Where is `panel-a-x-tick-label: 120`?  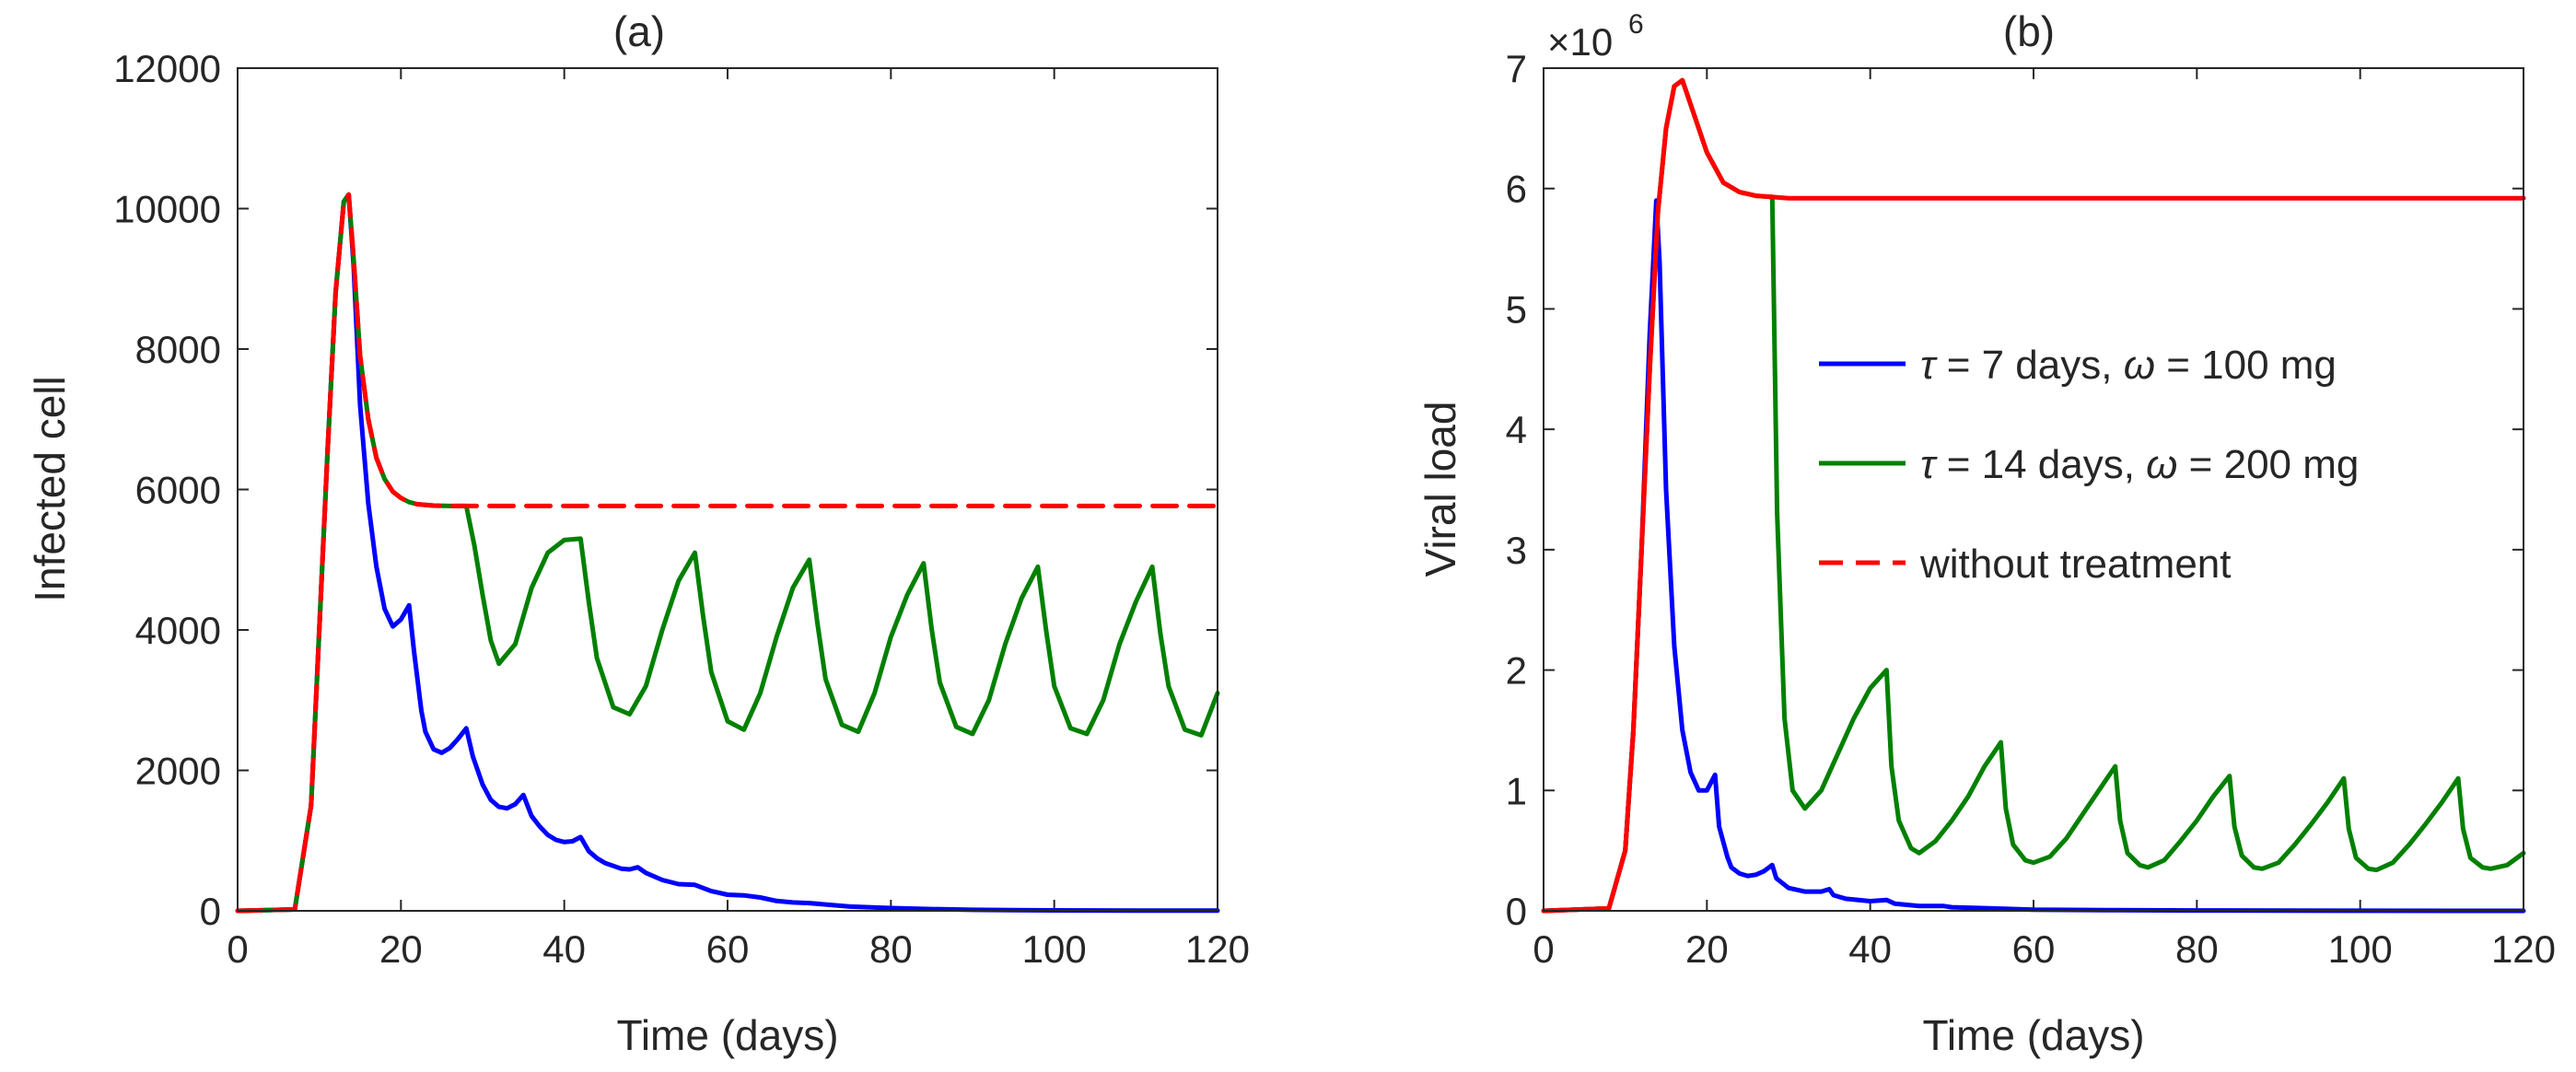
panel-a-x-tick-label: 120 is located at coordinates (1217, 949).